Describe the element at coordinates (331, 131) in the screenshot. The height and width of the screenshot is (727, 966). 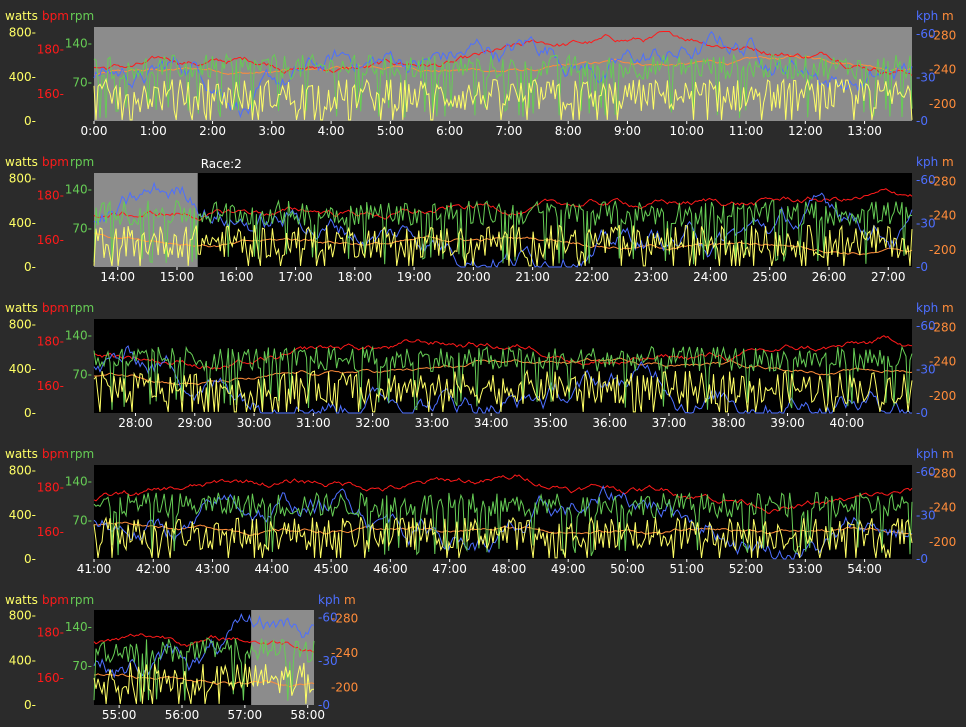
I see `x-tick-label: 4:00` at that location.